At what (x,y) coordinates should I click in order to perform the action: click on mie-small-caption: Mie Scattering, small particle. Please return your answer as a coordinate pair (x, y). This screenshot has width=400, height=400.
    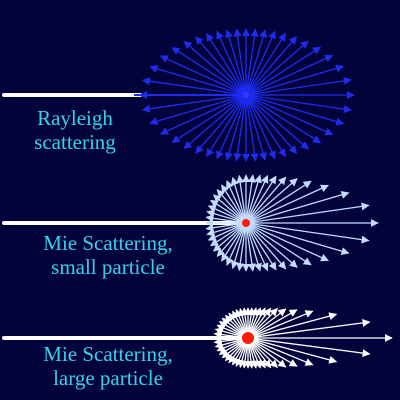
    Looking at the image, I should click on (108, 255).